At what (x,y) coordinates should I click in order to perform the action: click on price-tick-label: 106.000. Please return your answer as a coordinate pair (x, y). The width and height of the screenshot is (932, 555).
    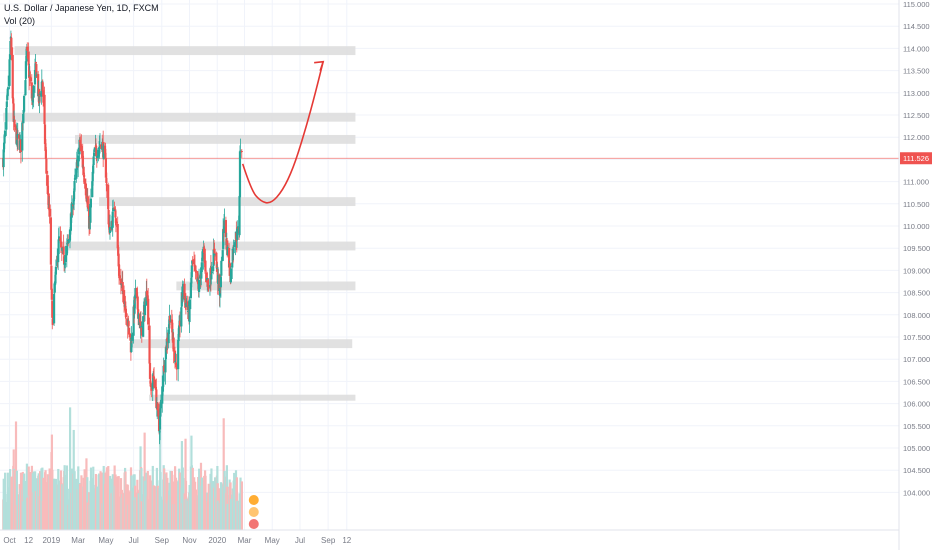
    Looking at the image, I should click on (916, 404).